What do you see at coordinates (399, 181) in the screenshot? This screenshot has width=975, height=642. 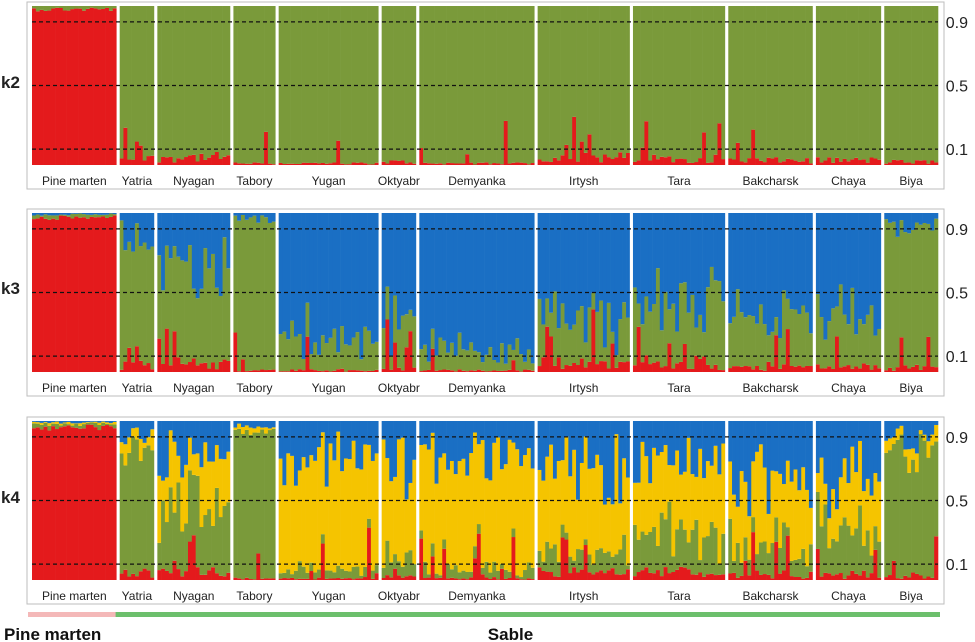 I see `population-label: Oktyabr` at bounding box center [399, 181].